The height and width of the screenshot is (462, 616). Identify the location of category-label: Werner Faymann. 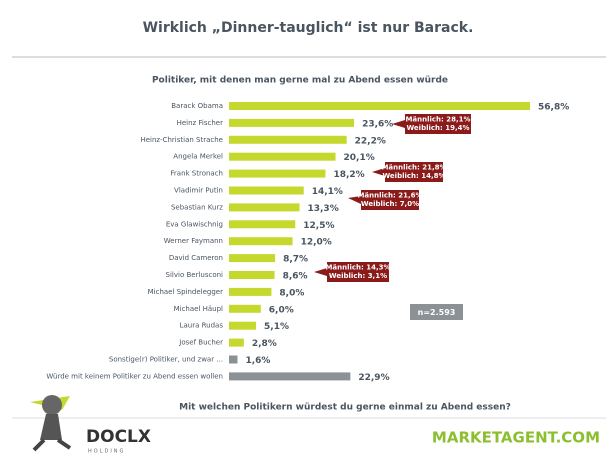
(193, 241).